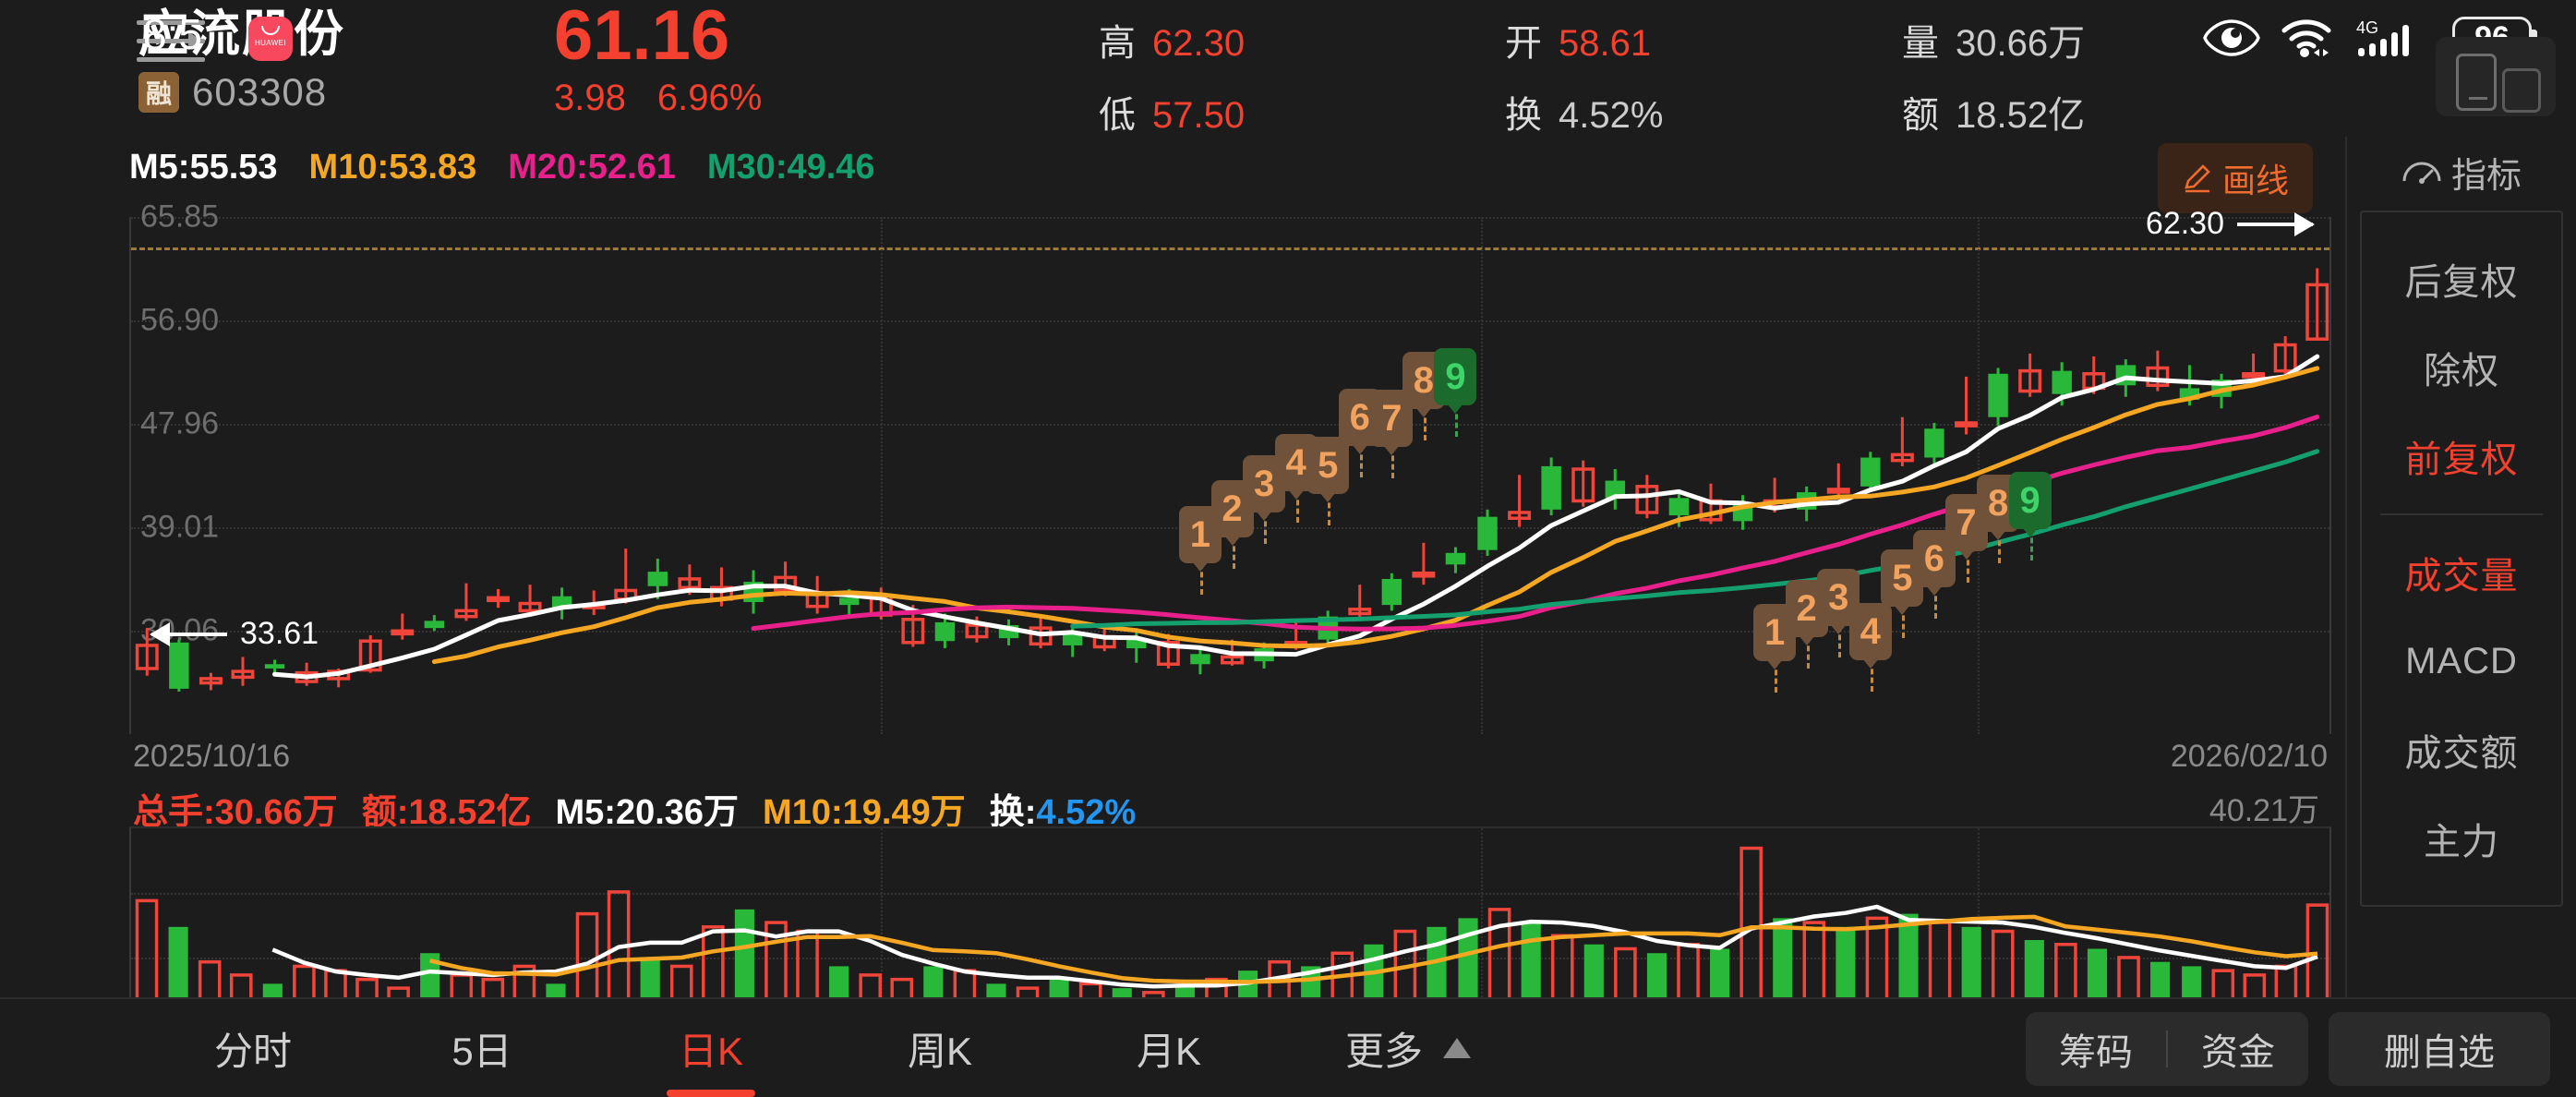 The height and width of the screenshot is (1097, 2576). I want to click on volume-series, so click(1232, 934).